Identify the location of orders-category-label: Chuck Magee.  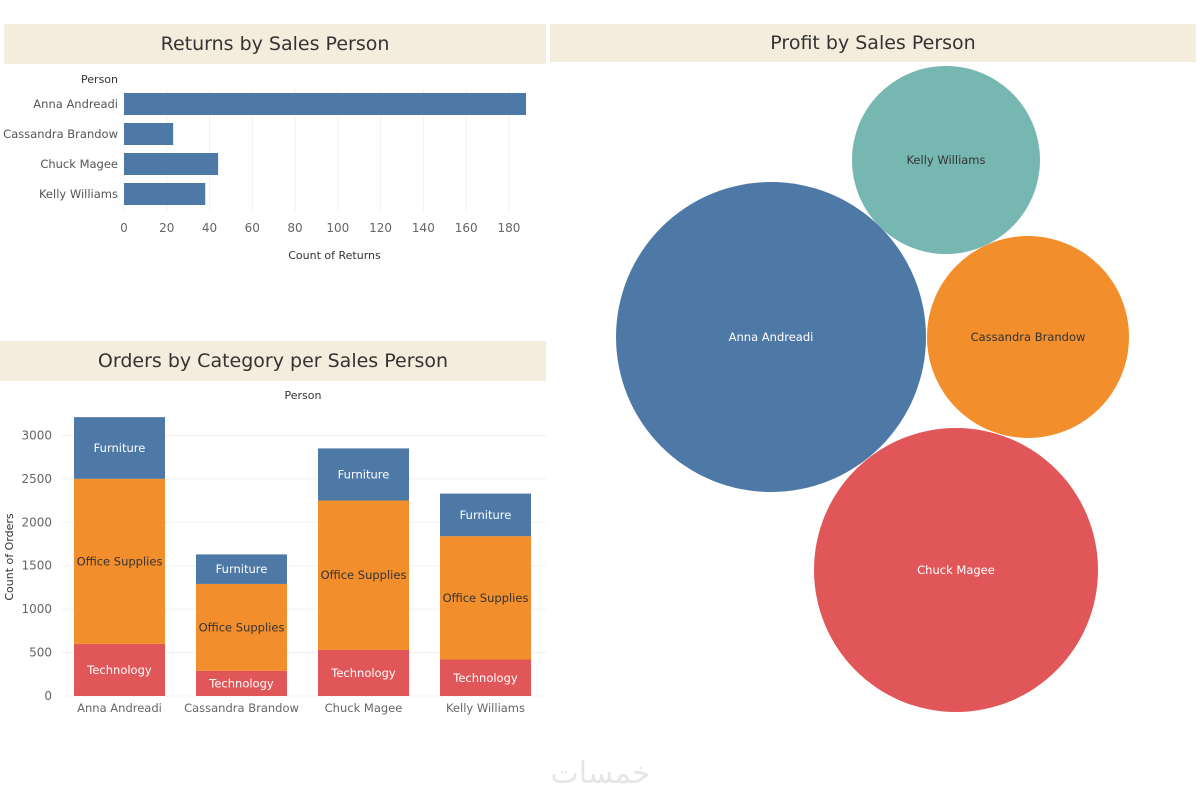
(364, 708).